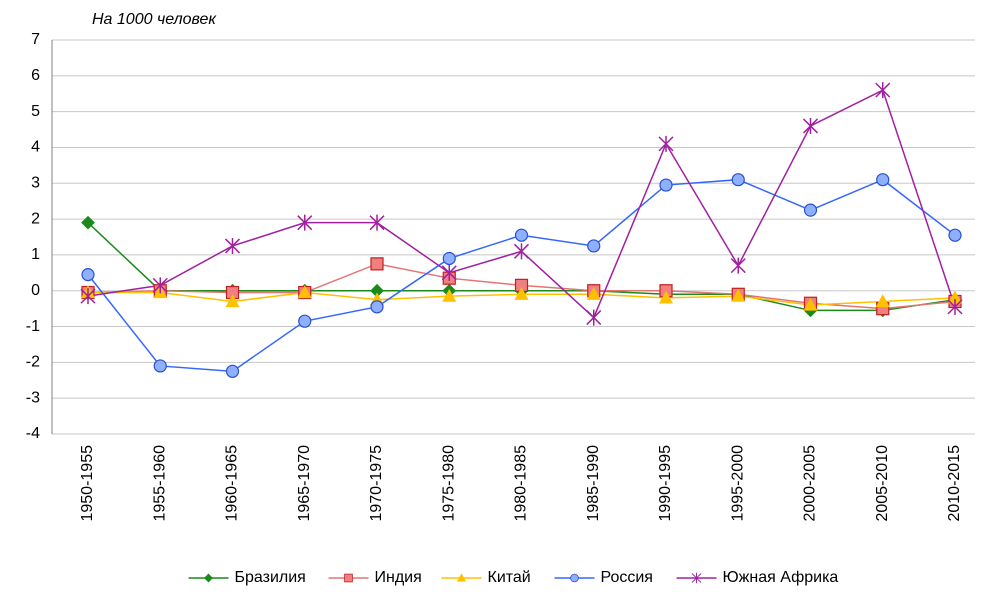  Describe the element at coordinates (35, 182) in the screenshot. I see `y-tick-label: 3` at that location.